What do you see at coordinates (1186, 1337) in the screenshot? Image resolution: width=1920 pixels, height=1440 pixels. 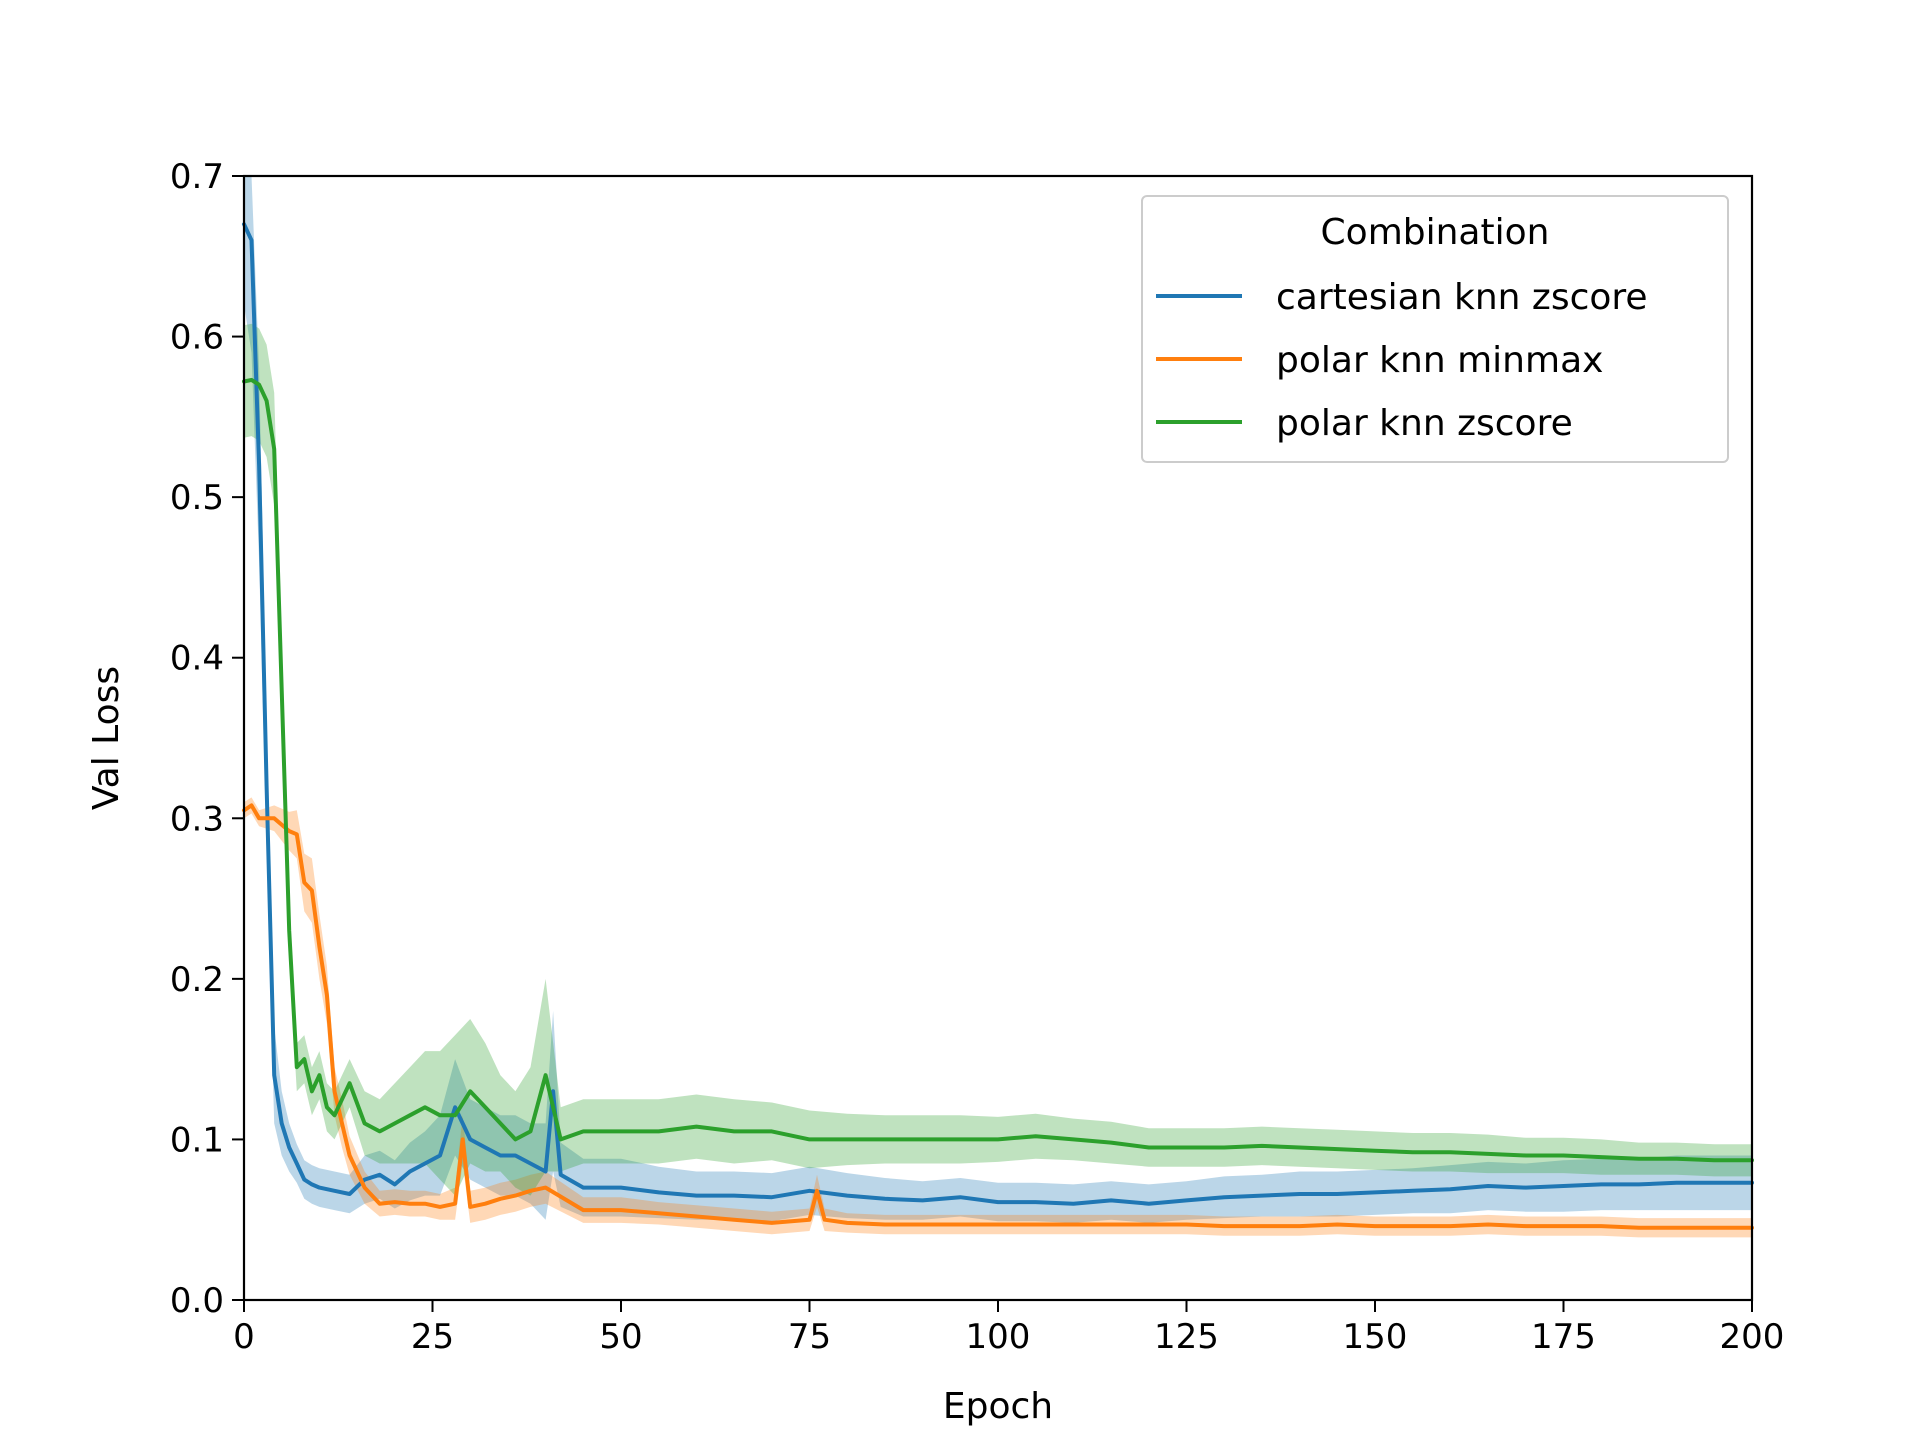 I see `x-tick-label: 125` at bounding box center [1186, 1337].